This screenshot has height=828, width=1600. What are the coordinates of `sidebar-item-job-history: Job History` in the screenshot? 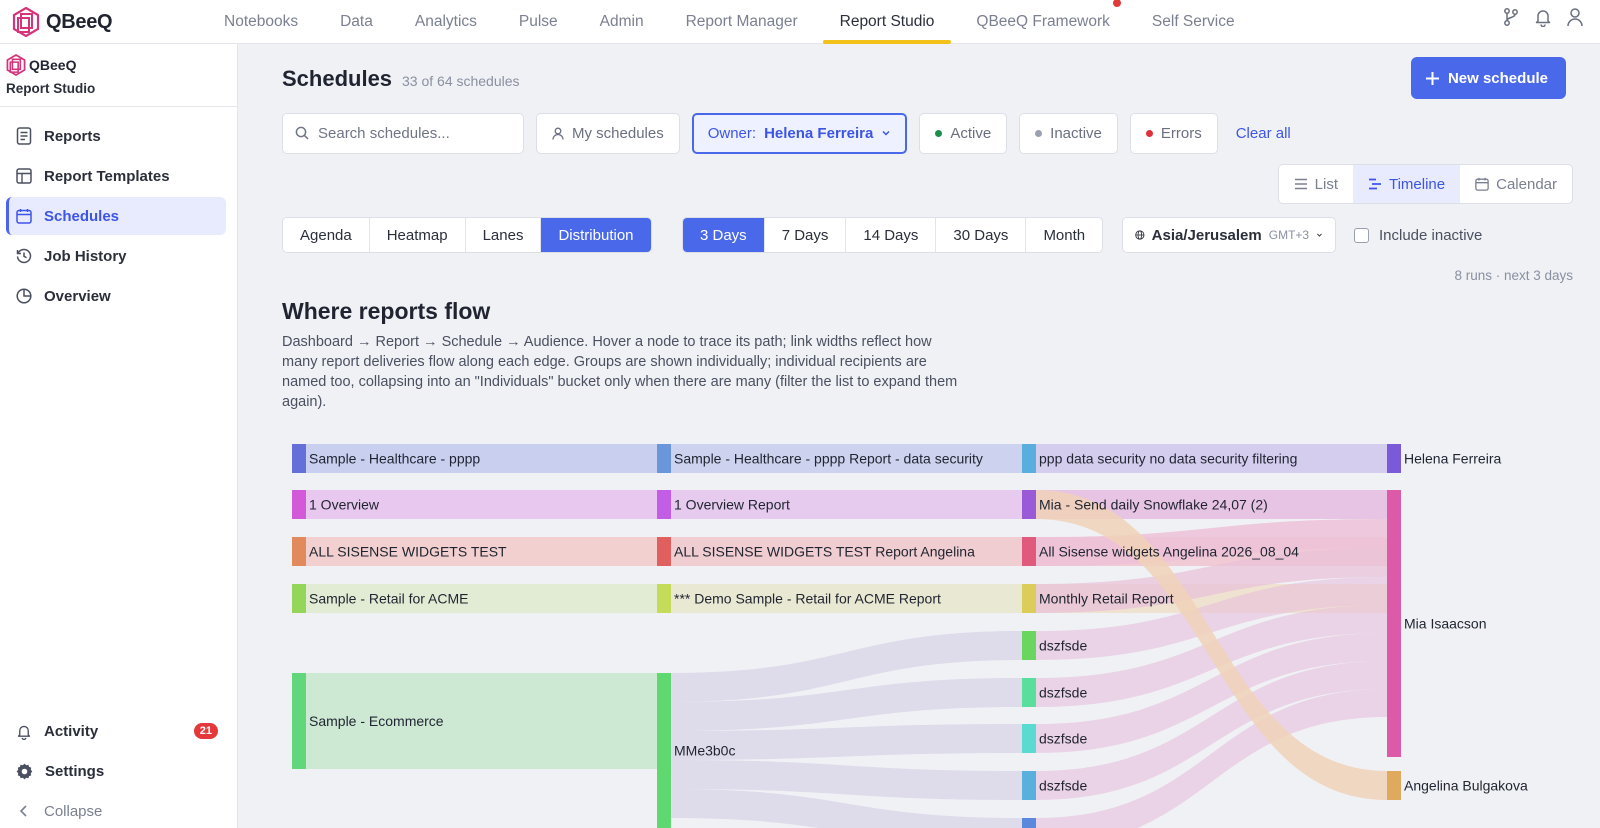 It's located at (116, 256).